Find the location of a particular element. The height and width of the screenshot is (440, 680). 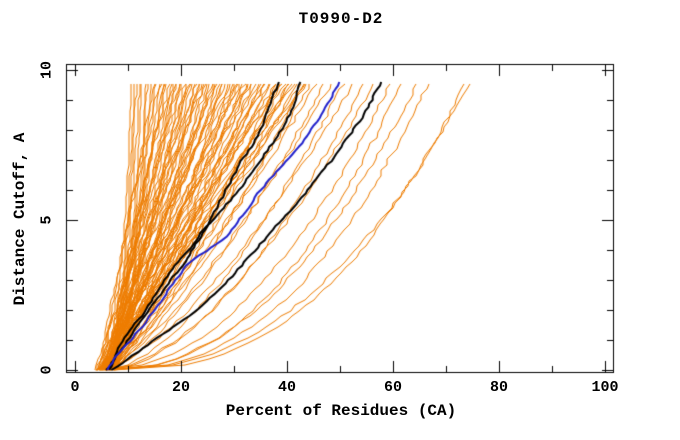

x-axis-label: Percent of Residues (CA) is located at coordinates (341, 411).